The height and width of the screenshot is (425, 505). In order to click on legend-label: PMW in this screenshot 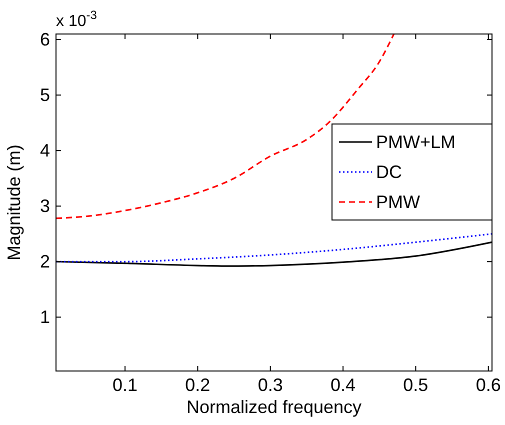, I will do `click(398, 202)`.